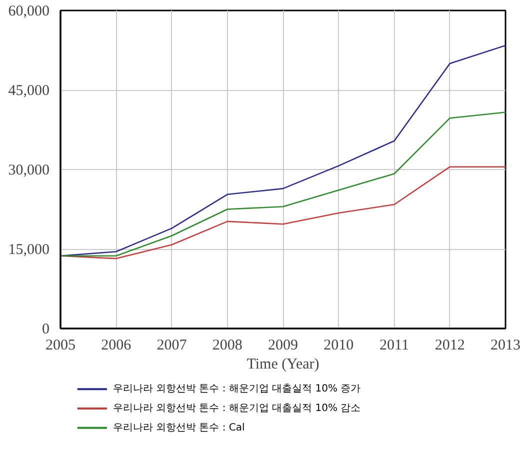 The width and height of the screenshot is (527, 452). What do you see at coordinates (283, 364) in the screenshot?
I see `x-axis-title: Time (Year)` at bounding box center [283, 364].